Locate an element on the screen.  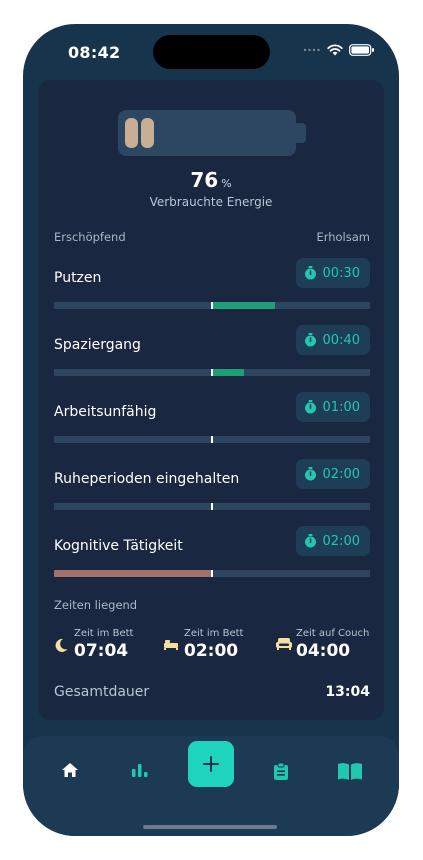
add-entry-button is located at coordinates (211, 764).